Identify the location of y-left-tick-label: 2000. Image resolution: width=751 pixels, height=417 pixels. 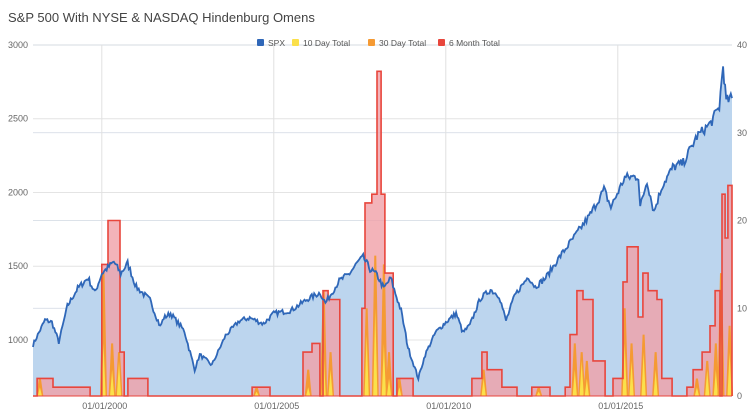
(18, 192).